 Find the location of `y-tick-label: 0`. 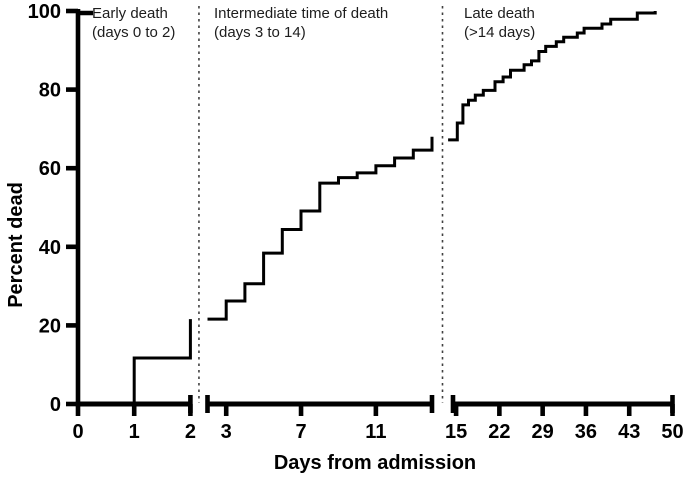

y-tick-label: 0 is located at coordinates (55, 405).